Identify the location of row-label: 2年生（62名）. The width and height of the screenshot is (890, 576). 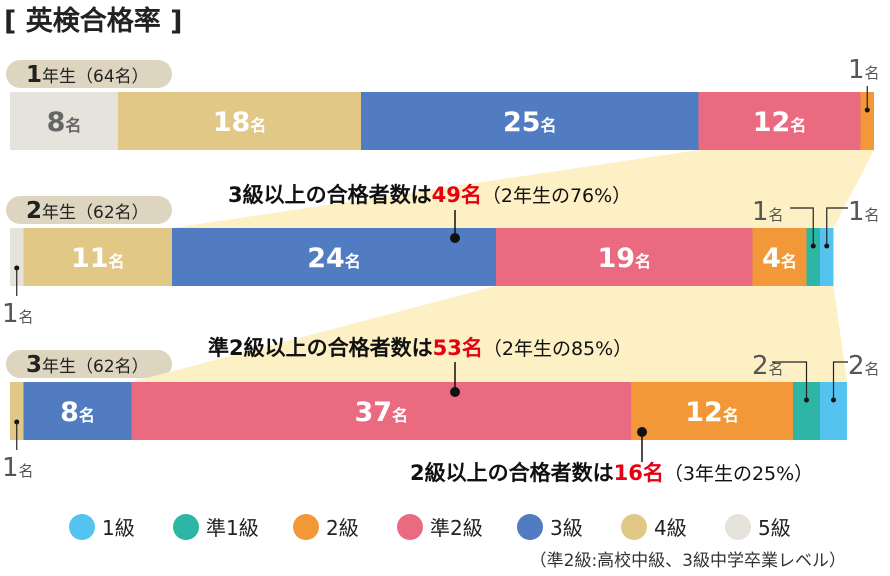
(87, 211).